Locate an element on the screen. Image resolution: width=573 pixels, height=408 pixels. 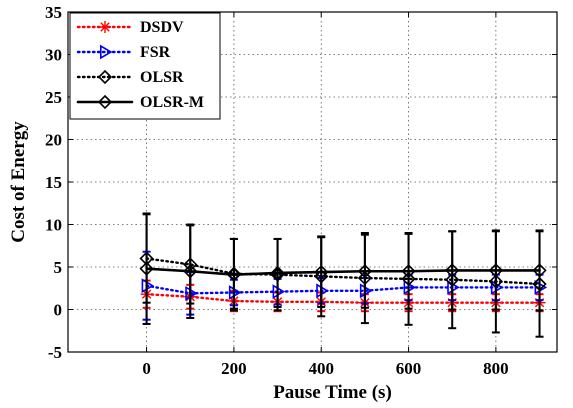
series-dsdv is located at coordinates (343, 296).